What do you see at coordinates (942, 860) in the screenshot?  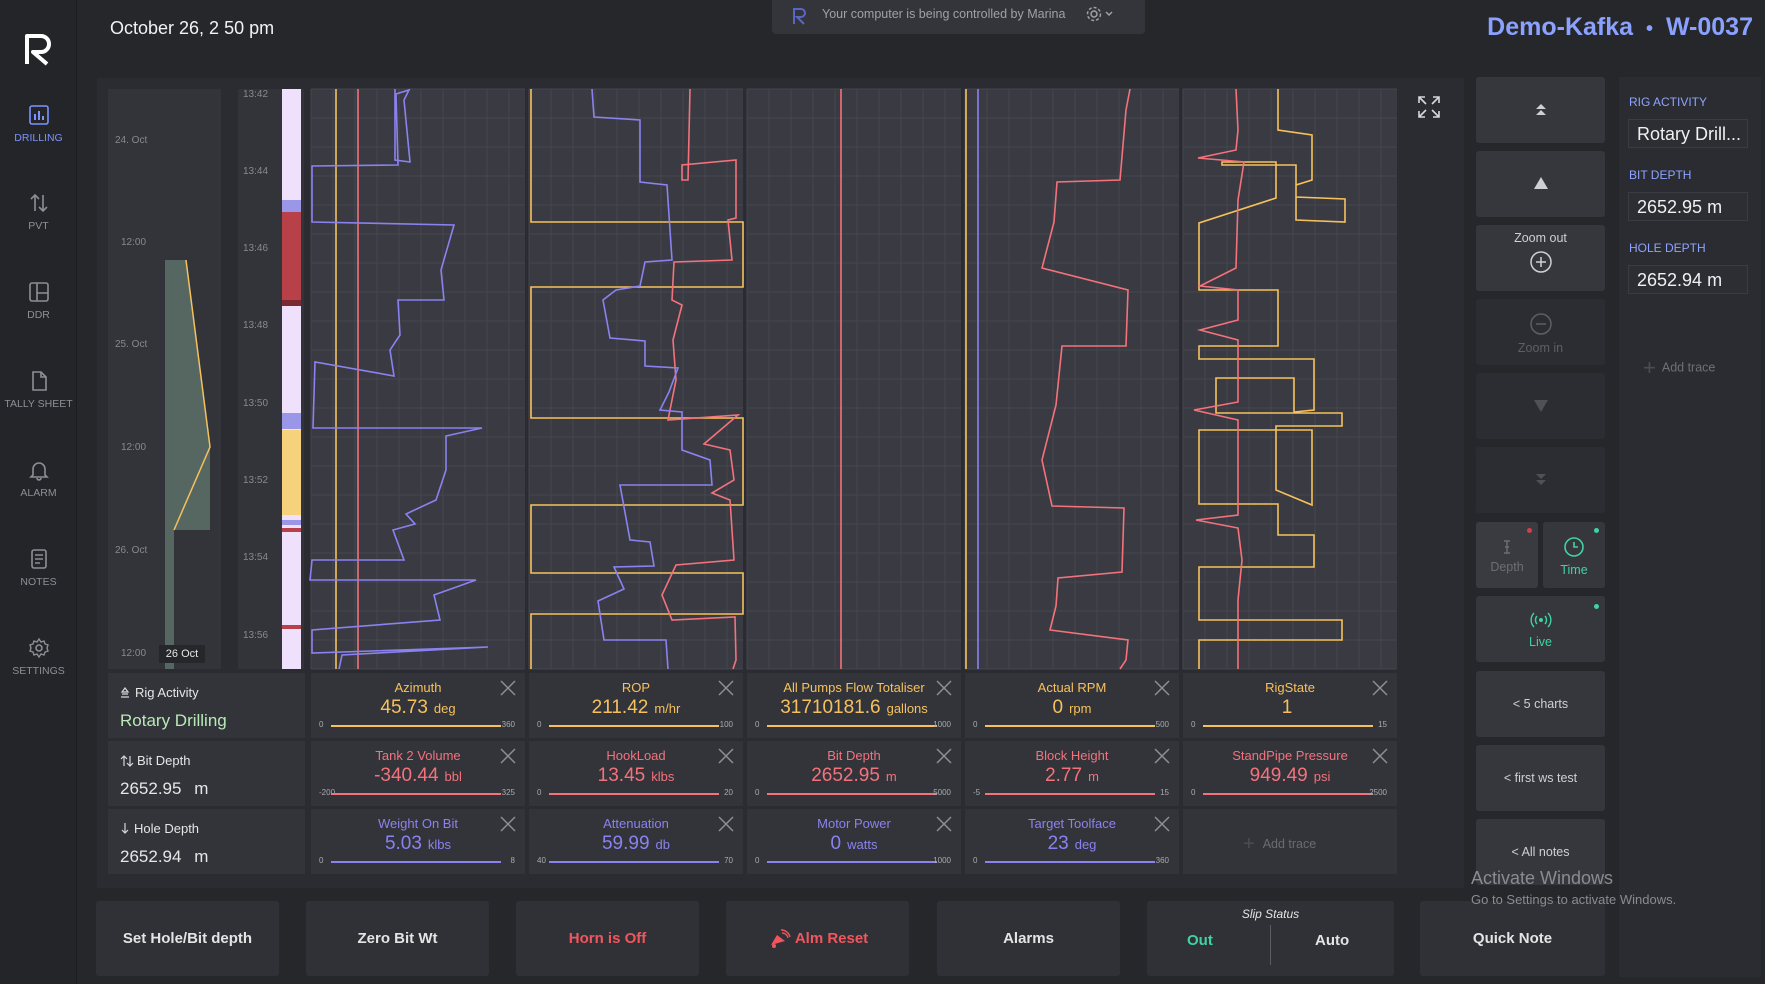 I see `trace-max: 1000` at bounding box center [942, 860].